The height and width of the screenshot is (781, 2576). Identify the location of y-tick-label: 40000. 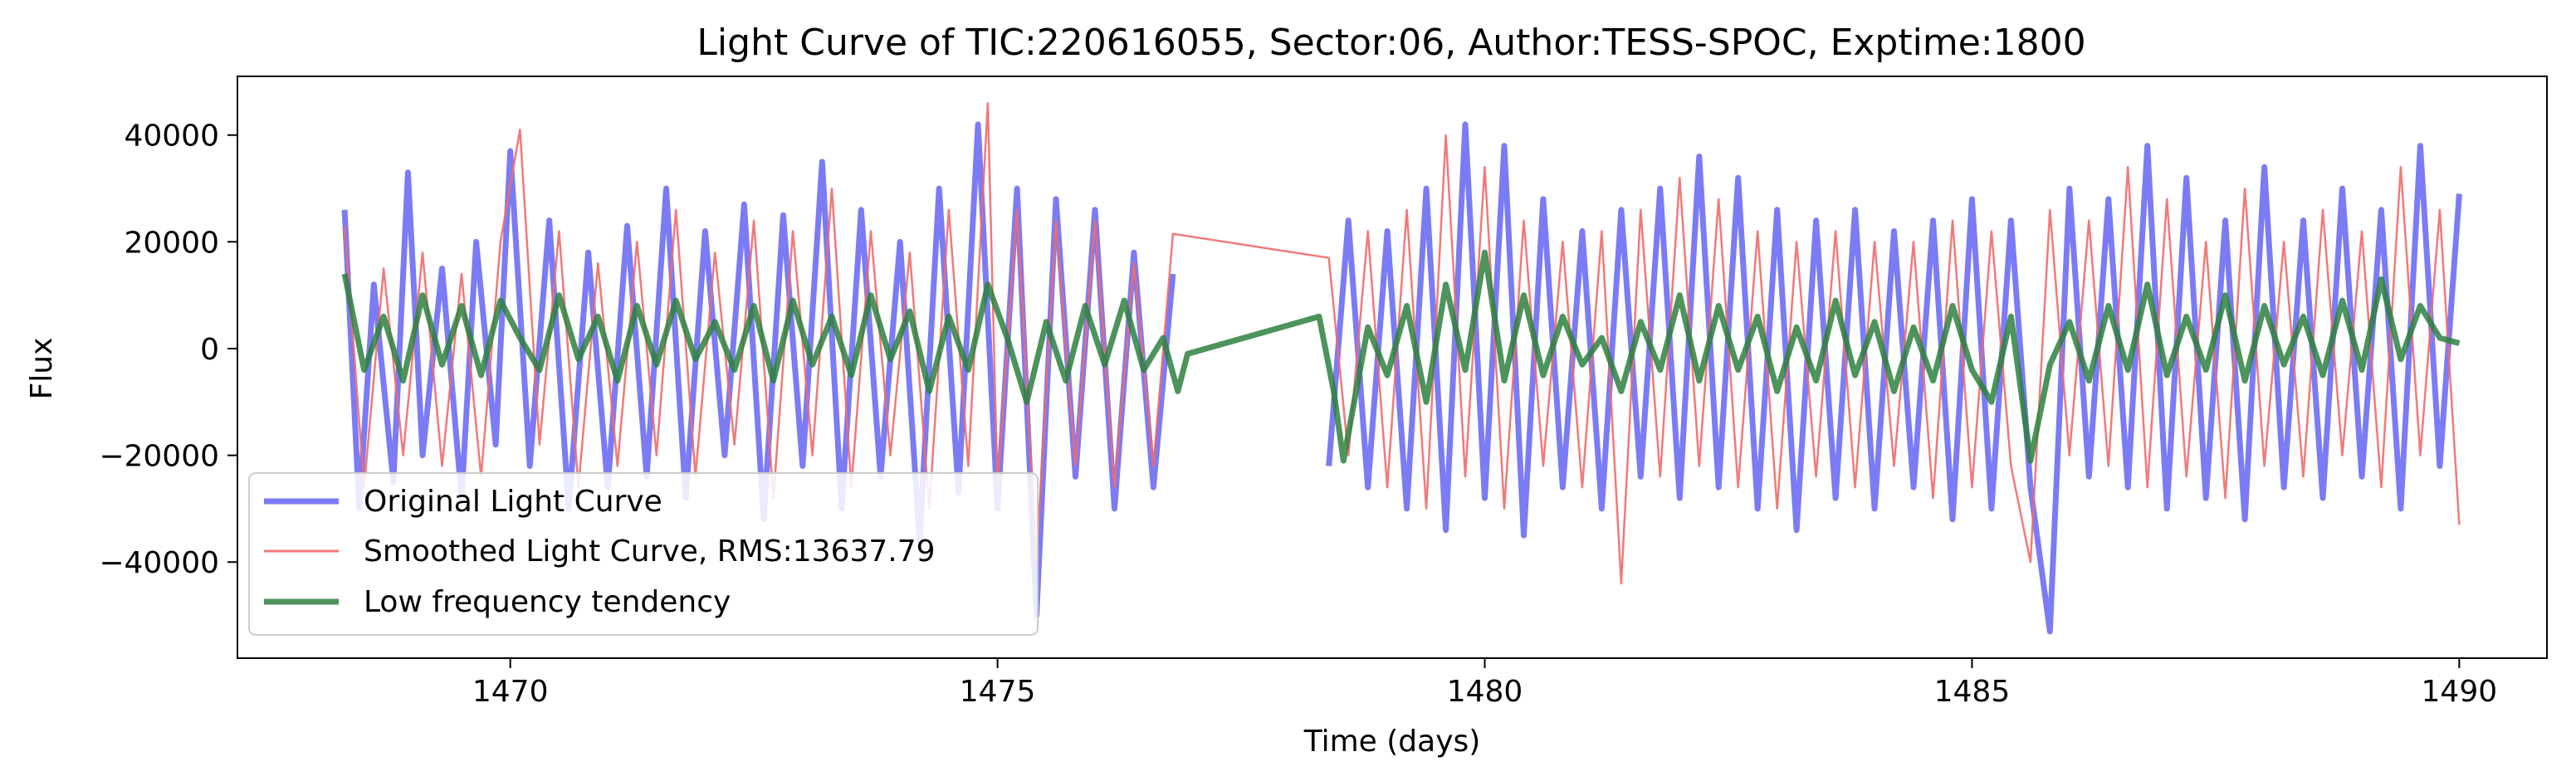
(171, 137).